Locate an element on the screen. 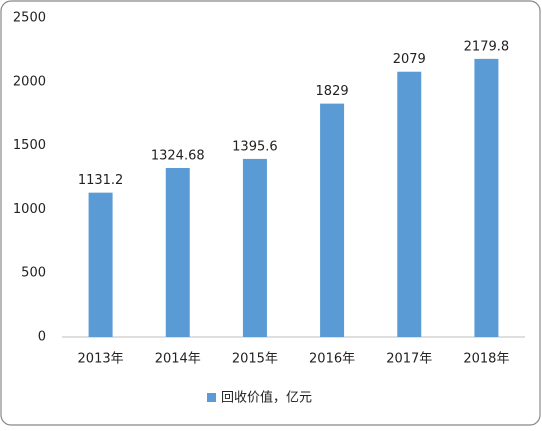 The width and height of the screenshot is (542, 431). data-label: 1324.68 is located at coordinates (178, 155).